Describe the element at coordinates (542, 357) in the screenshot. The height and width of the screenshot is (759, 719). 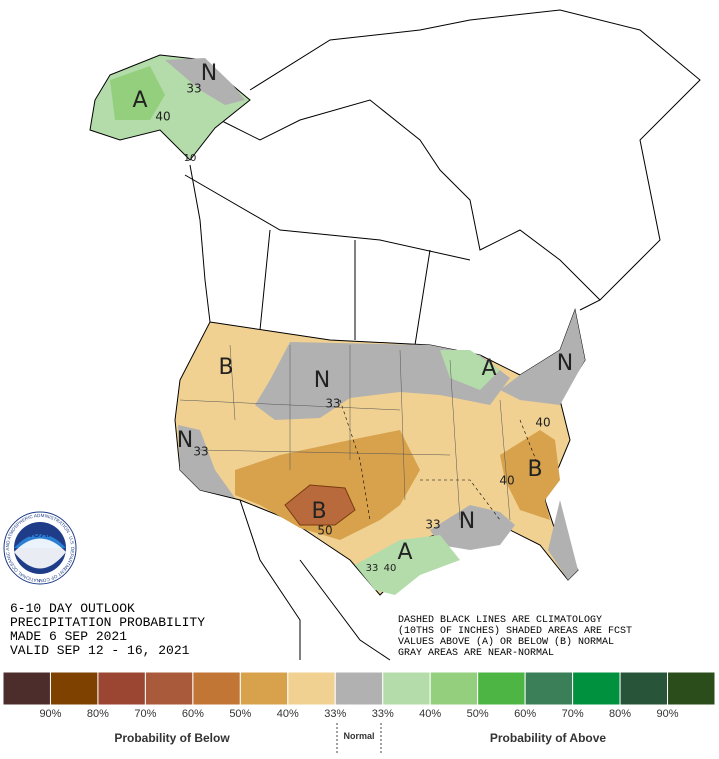
I see `northeast-normal` at that location.